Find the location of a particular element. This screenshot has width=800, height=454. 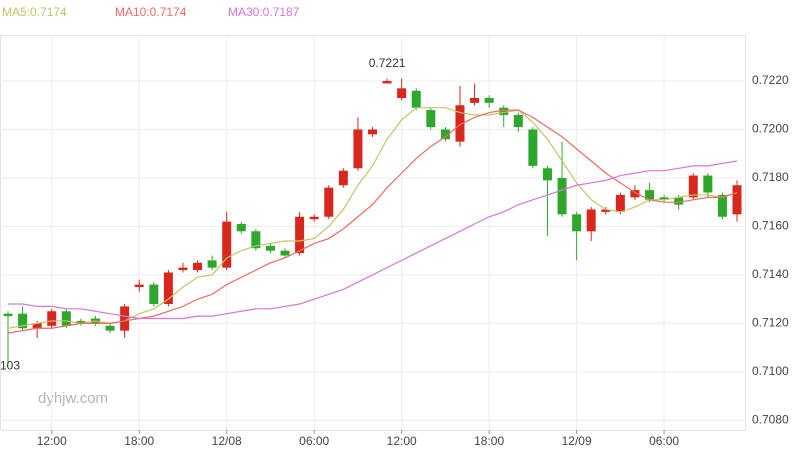

y-tick-label: 0.7200 is located at coordinates (770, 129).